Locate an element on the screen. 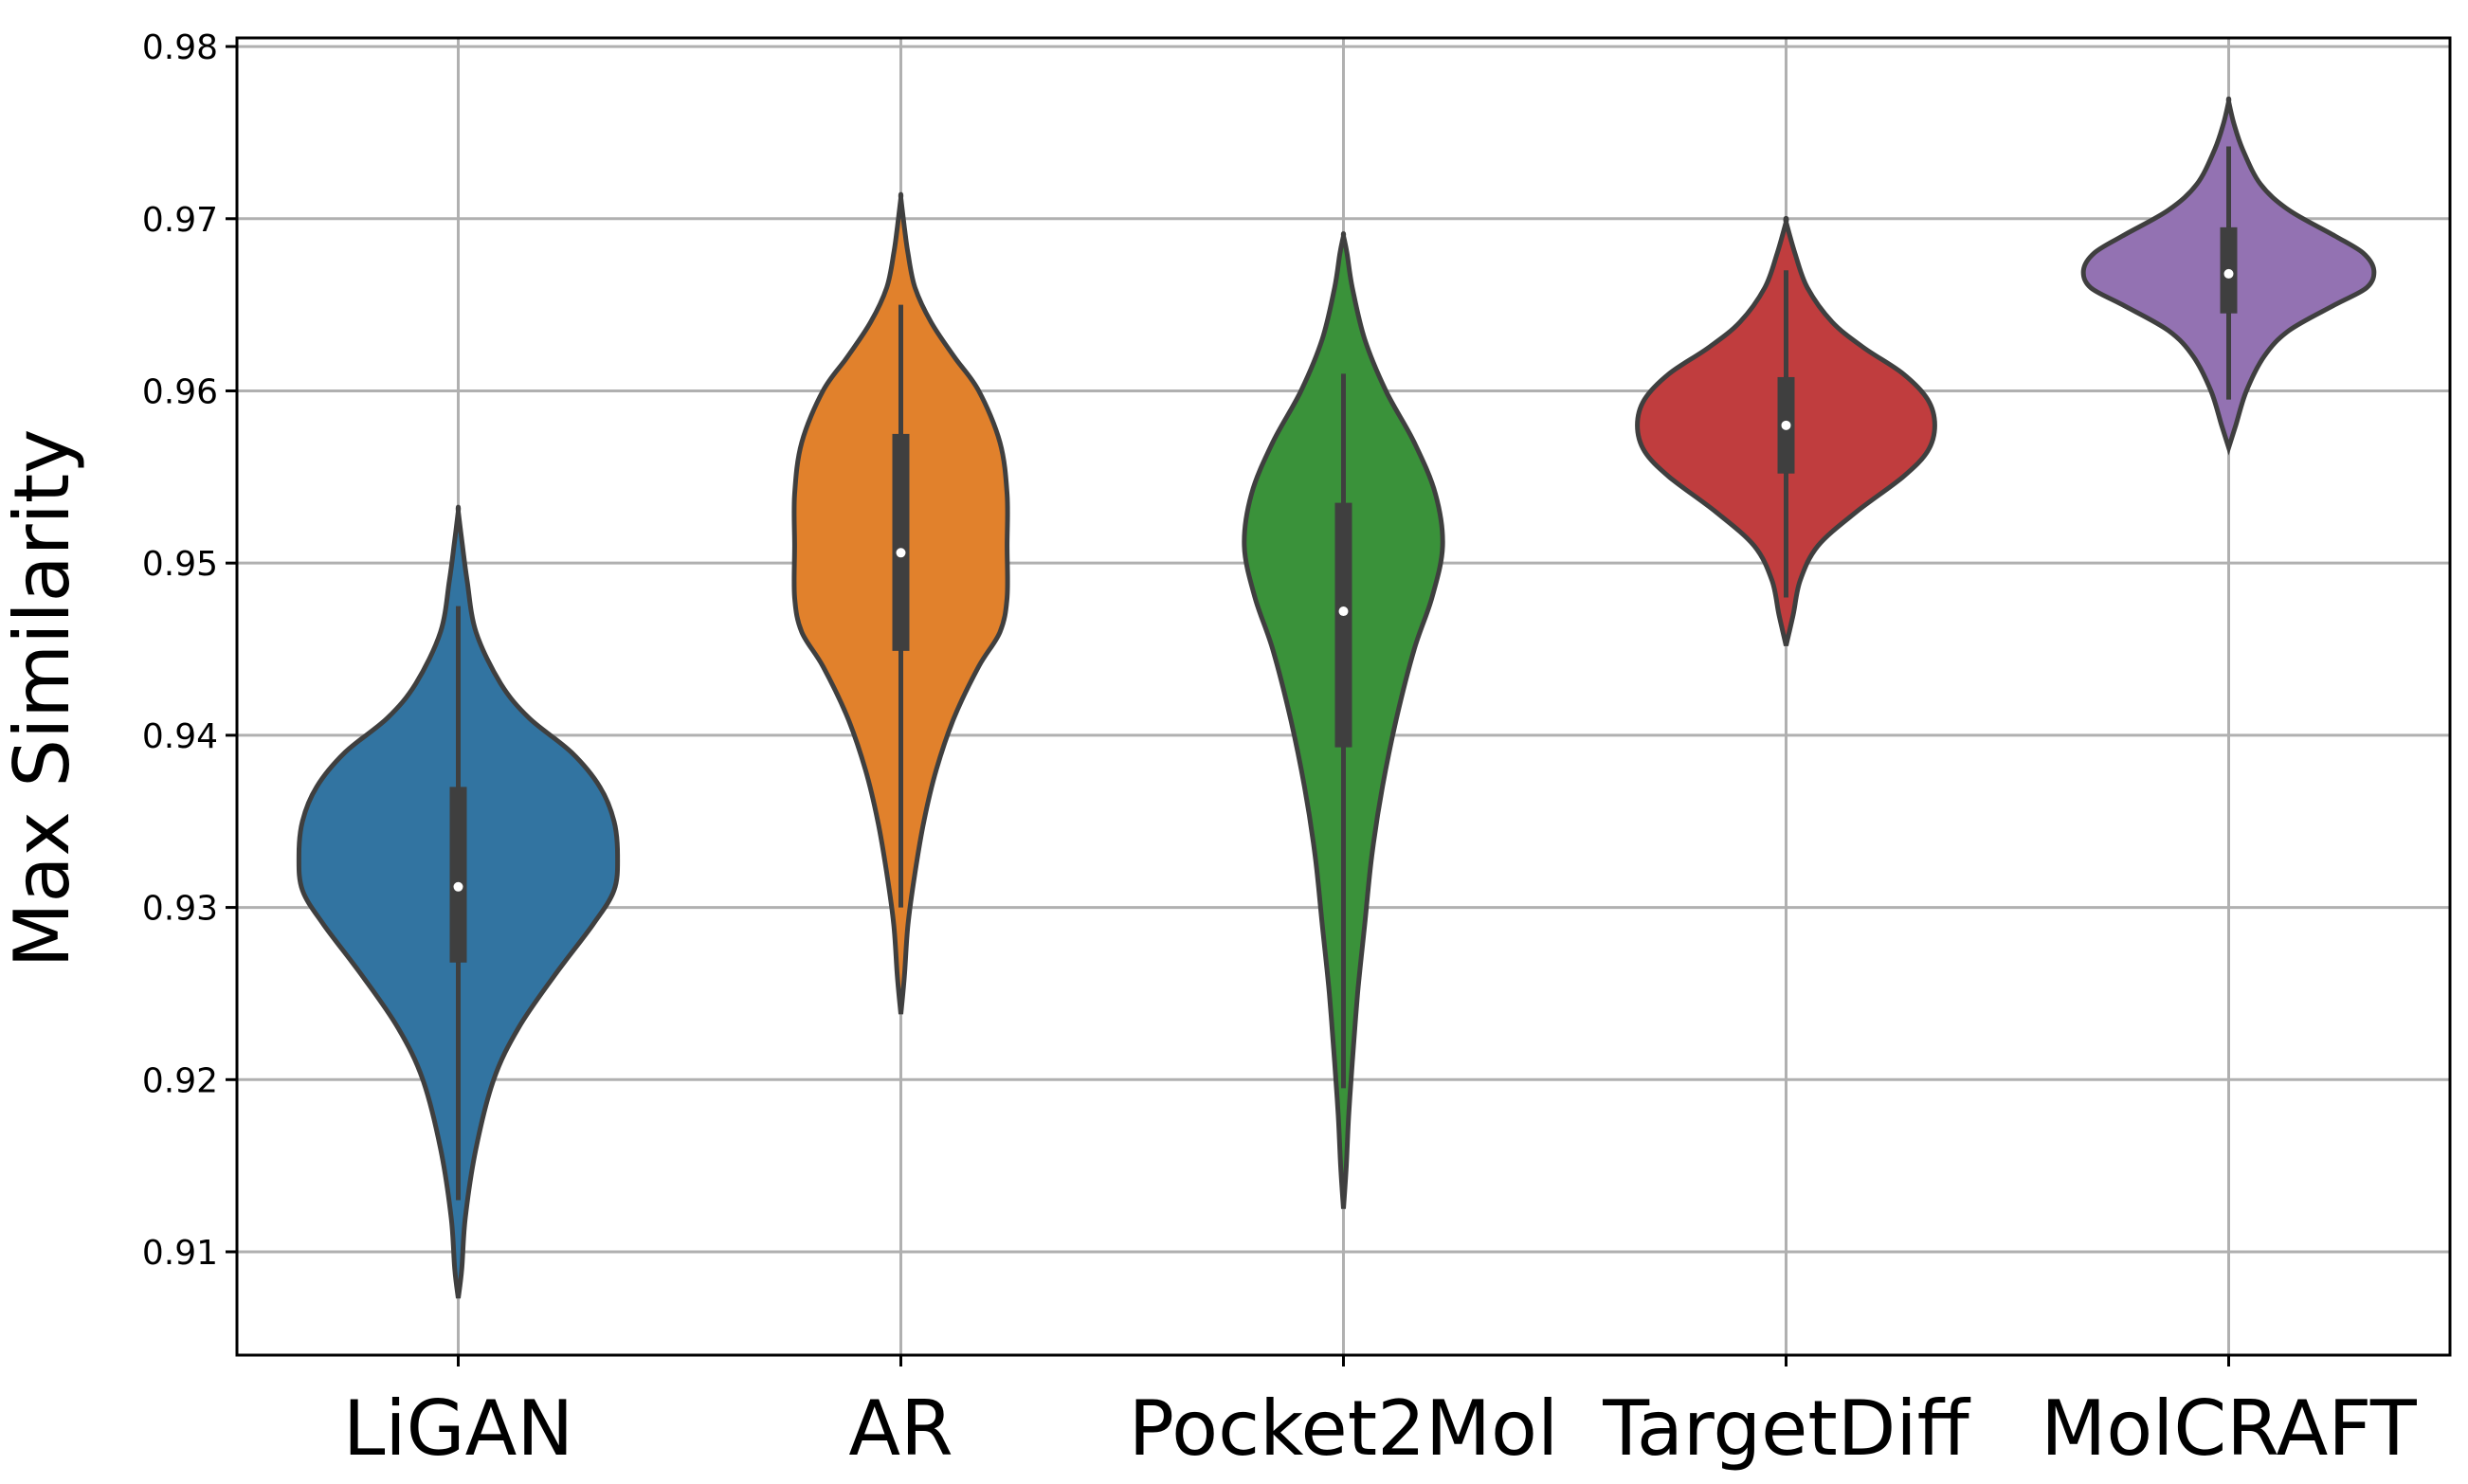 This screenshot has height=1484, width=2468. y-tick-label: 0.94 is located at coordinates (180, 736).